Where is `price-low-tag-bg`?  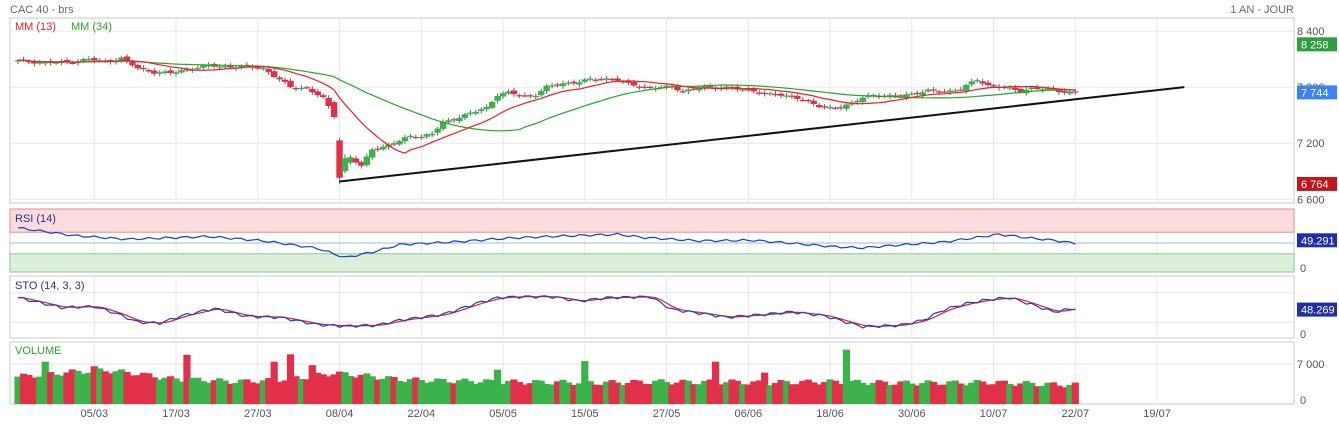 price-low-tag-bg is located at coordinates (1317, 183).